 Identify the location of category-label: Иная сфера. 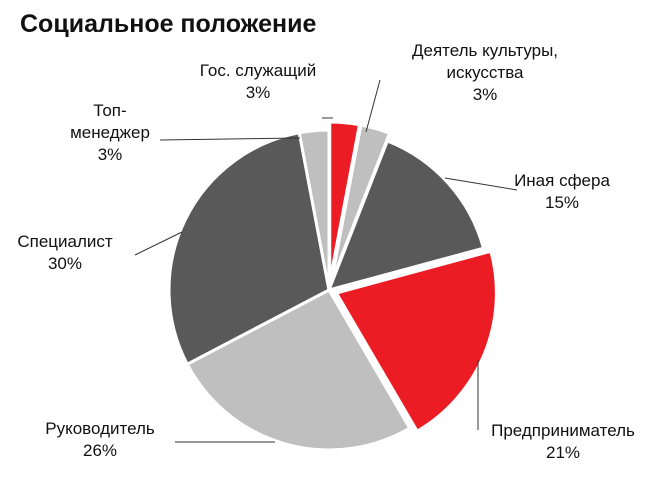
(562, 180).